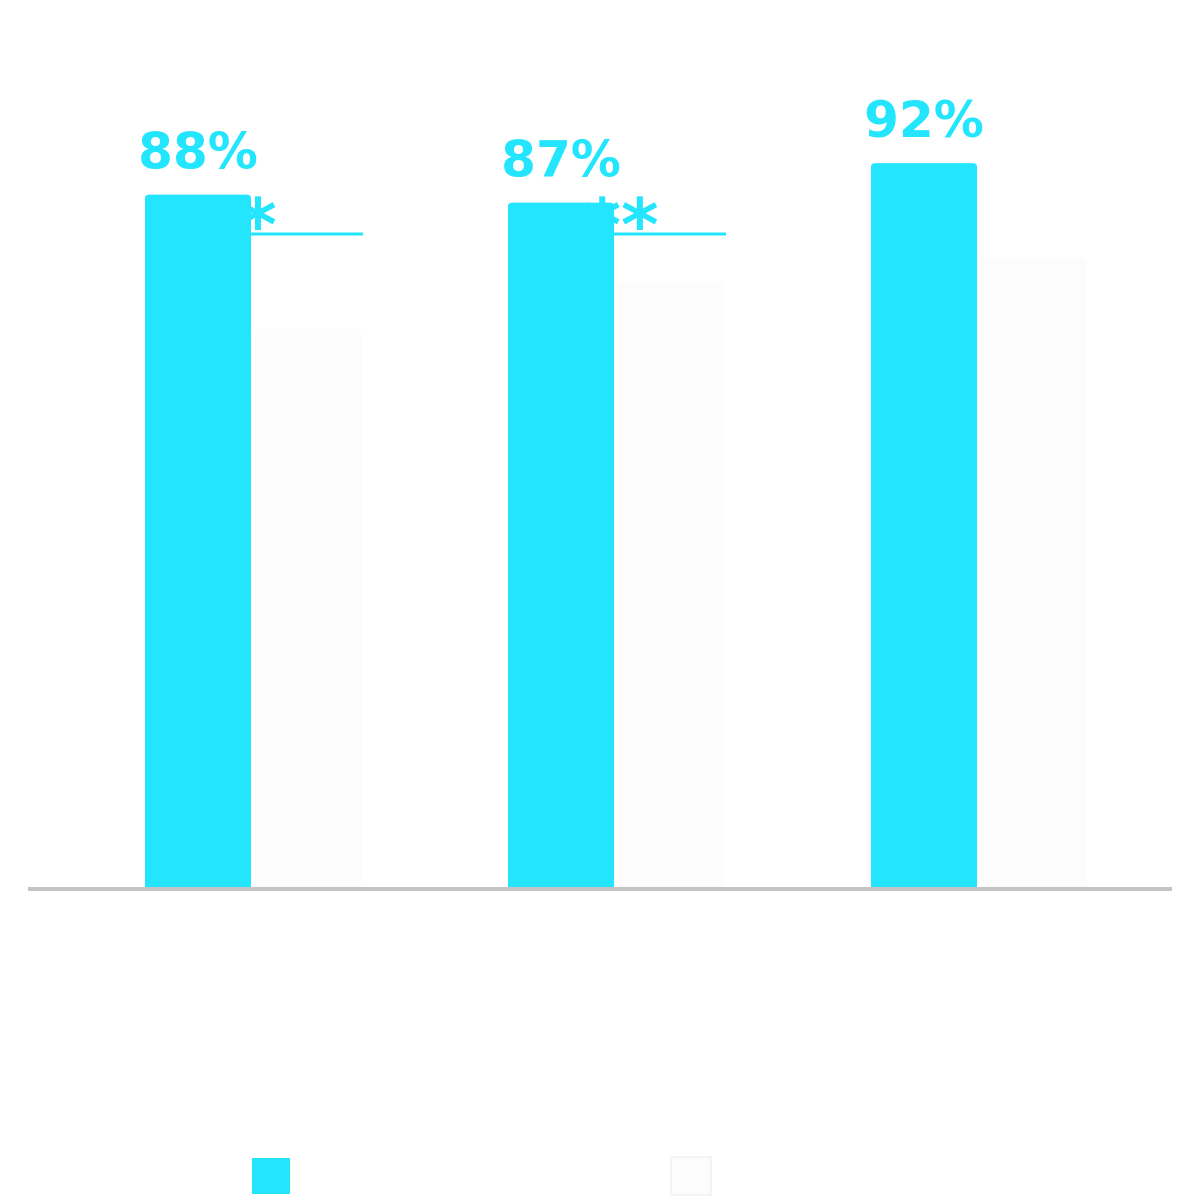 The height and width of the screenshot is (1200, 1200). Describe the element at coordinates (198, 152) in the screenshot. I see `value-label-series-0-category-0: 88%` at that location.